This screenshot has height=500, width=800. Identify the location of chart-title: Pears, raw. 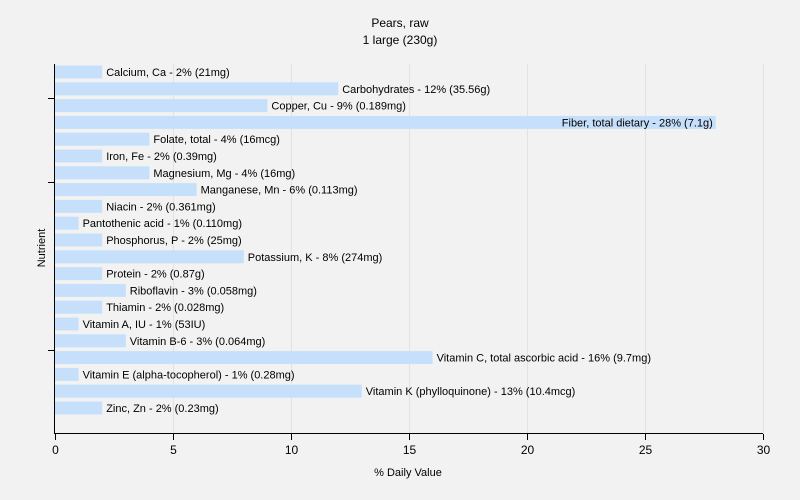
(400, 23).